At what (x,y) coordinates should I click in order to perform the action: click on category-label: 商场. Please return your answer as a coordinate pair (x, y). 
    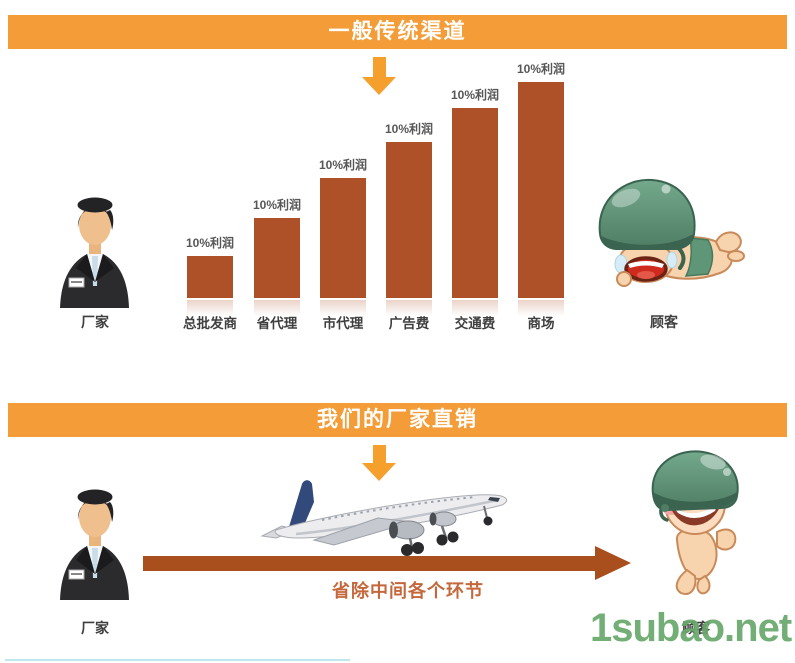
    Looking at the image, I should click on (541, 323).